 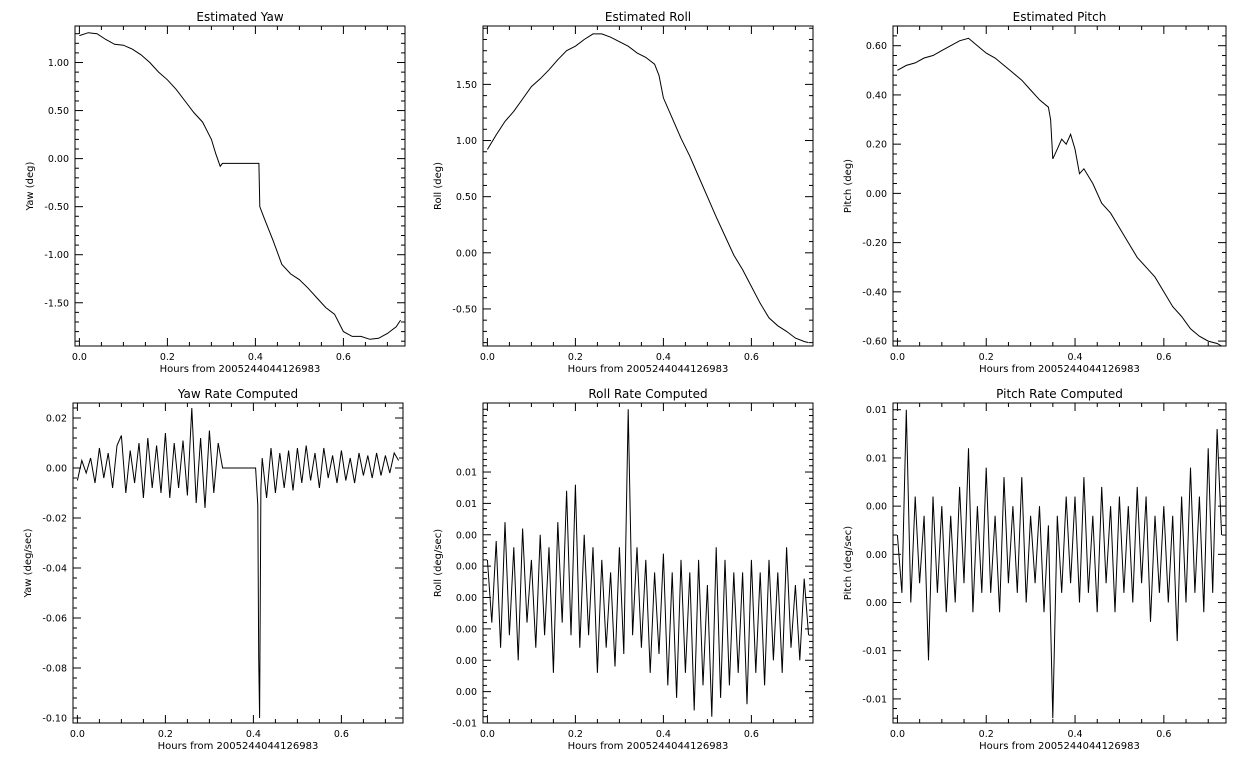 What do you see at coordinates (58, 63) in the screenshot?
I see `estimated-yaw-ytick-label: 1.00` at bounding box center [58, 63].